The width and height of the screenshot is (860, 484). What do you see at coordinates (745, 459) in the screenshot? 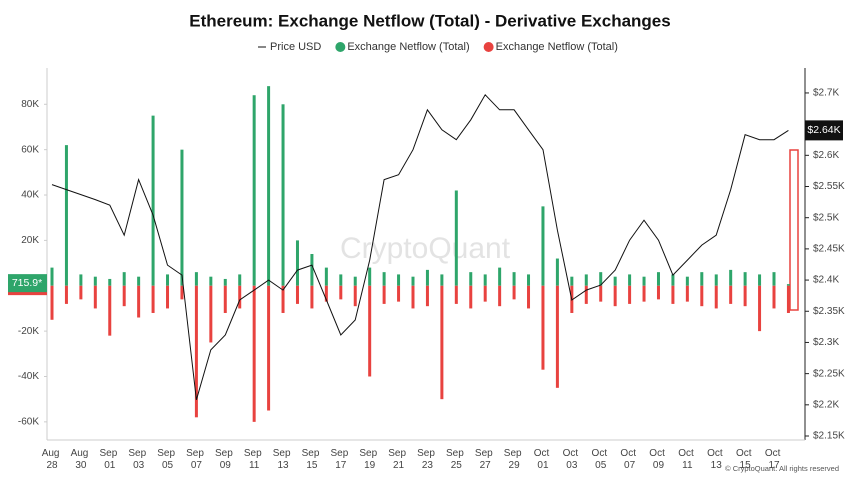
I see `x-tick-label: Oct 15` at bounding box center [745, 459].